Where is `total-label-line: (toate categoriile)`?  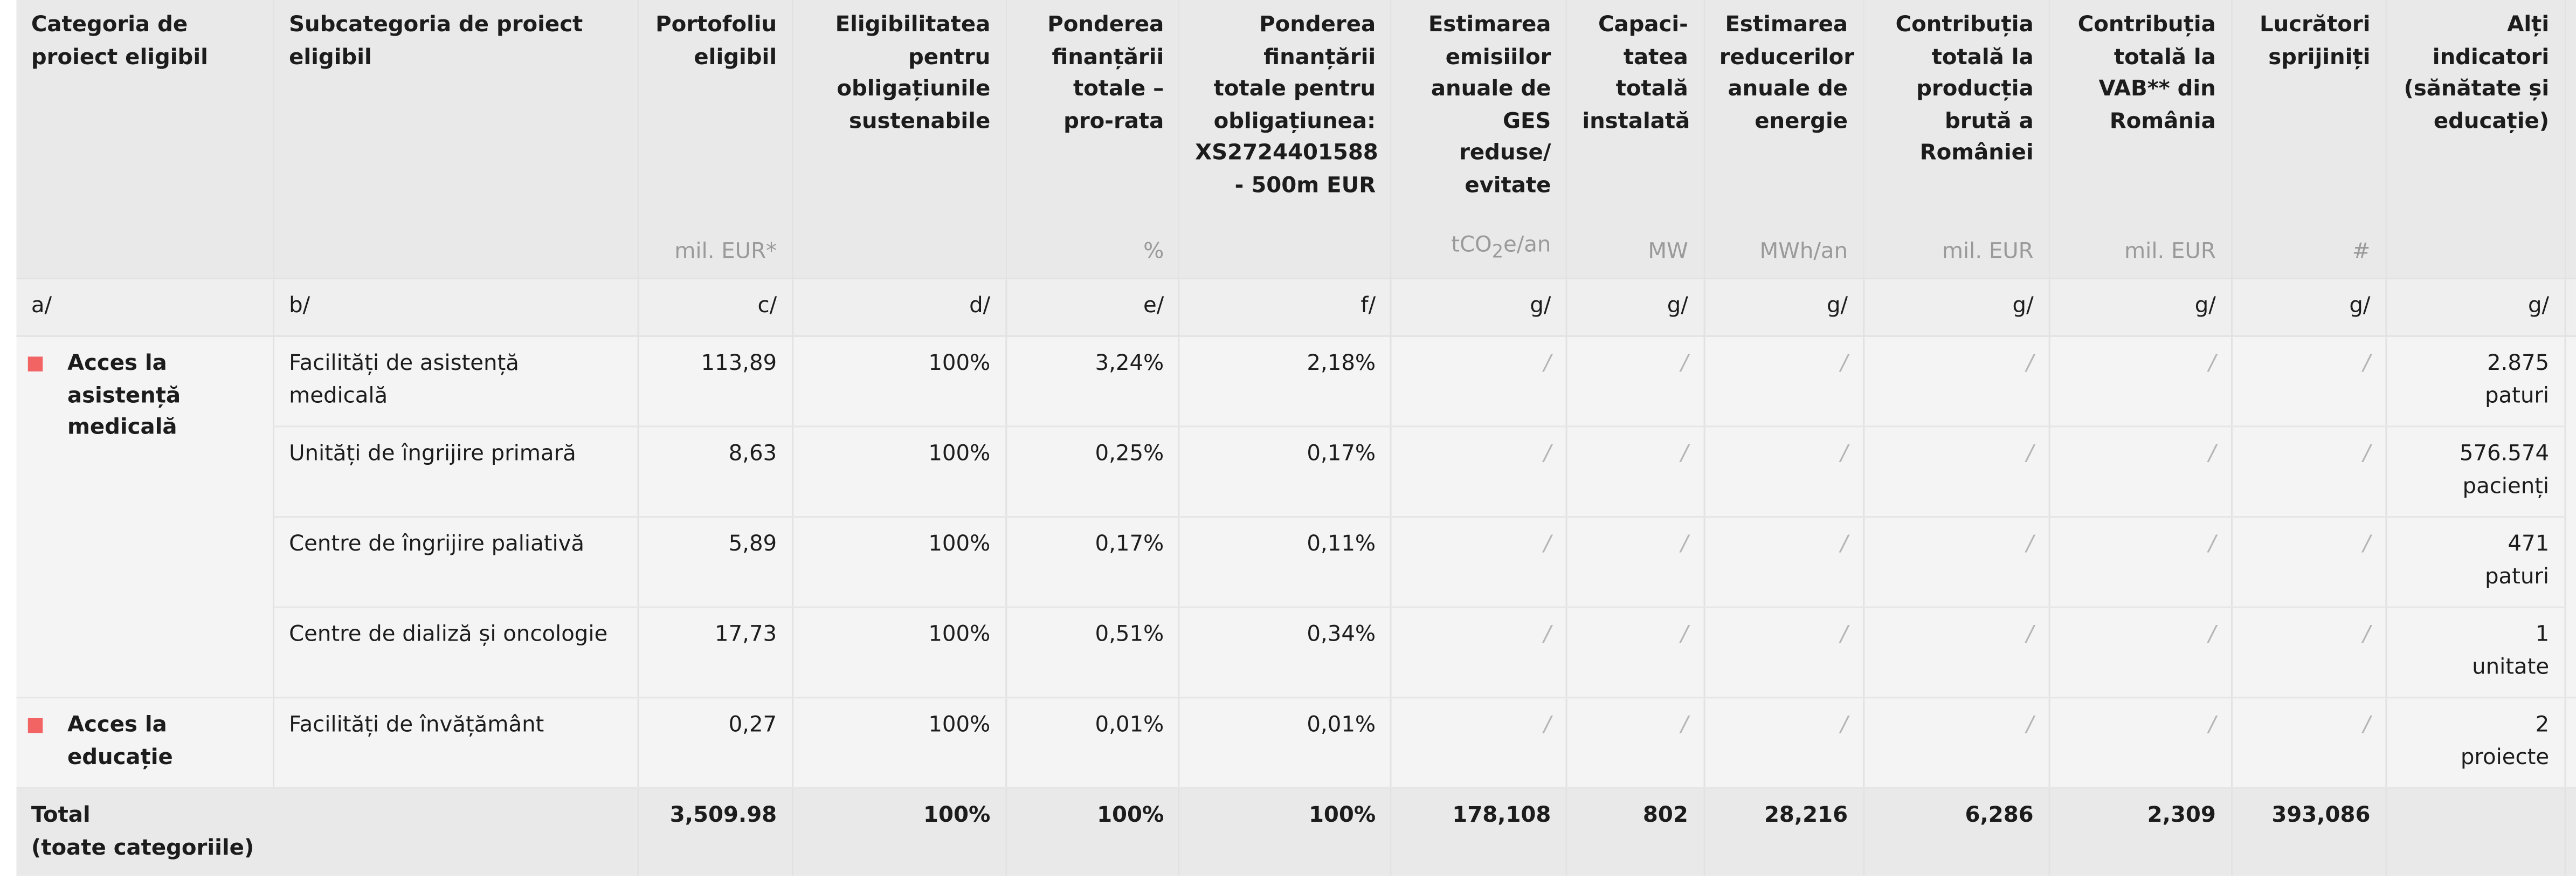 total-label-line: (toate categoriile) is located at coordinates (142, 848).